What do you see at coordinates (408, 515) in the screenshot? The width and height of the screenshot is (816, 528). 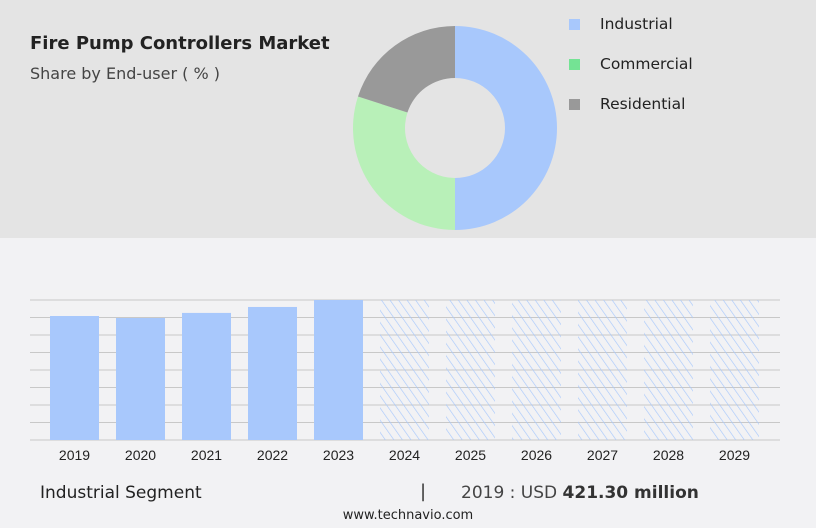 I see `source-url: www.technavio.com` at bounding box center [408, 515].